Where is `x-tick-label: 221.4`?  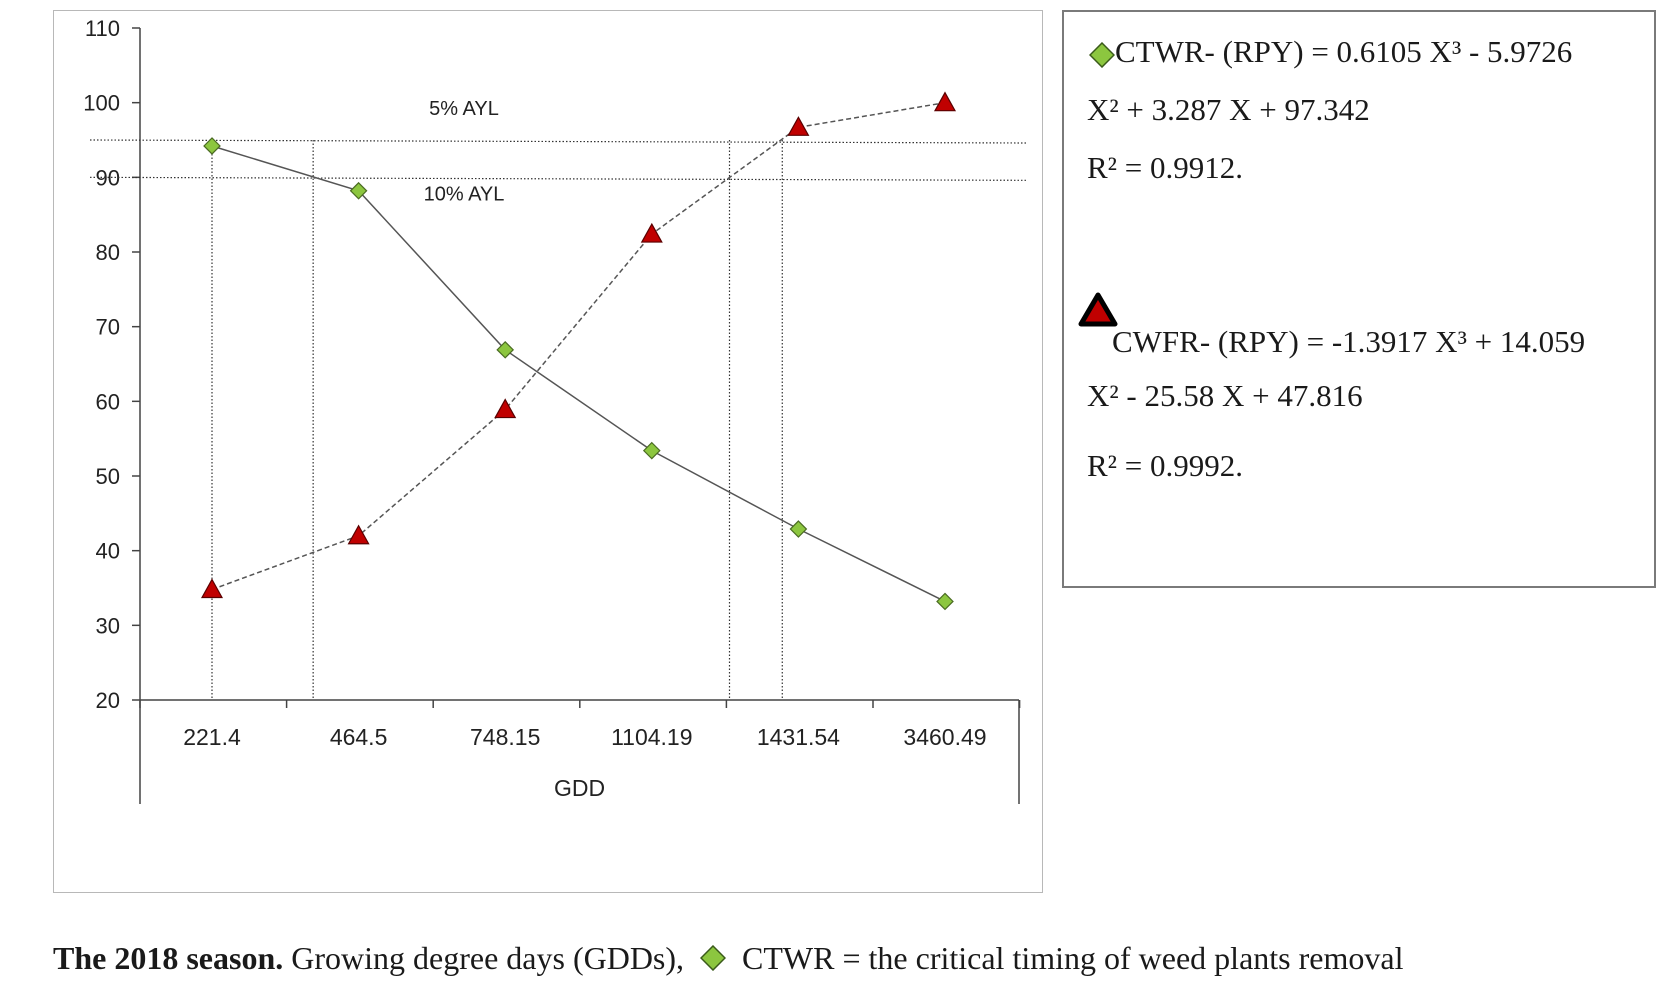
x-tick-label: 221.4 is located at coordinates (212, 737).